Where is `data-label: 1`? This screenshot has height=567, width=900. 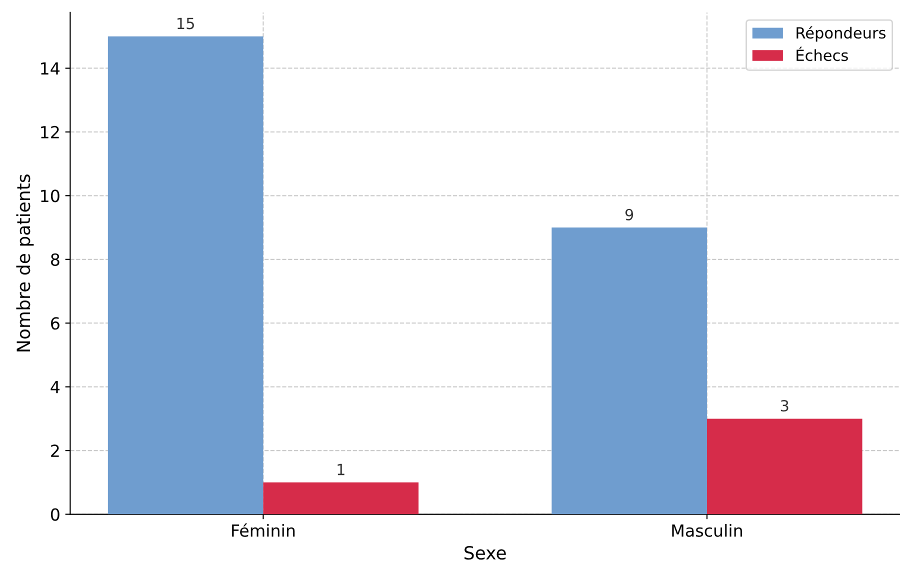
data-label: 1 is located at coordinates (341, 470).